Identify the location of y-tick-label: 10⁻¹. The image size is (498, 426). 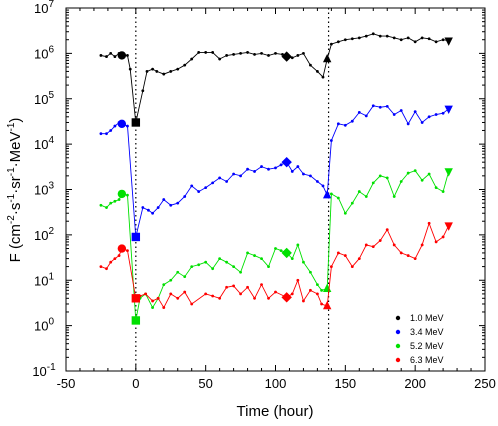
(44, 370).